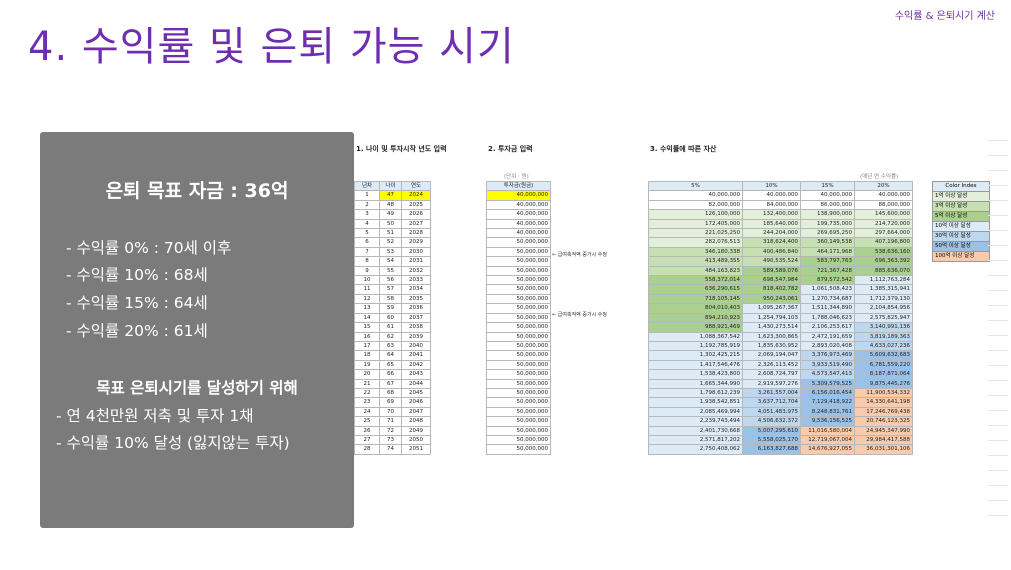  What do you see at coordinates (771, 421) in the screenshot?
I see `table-cell: 4,506,632,372` at bounding box center [771, 421].